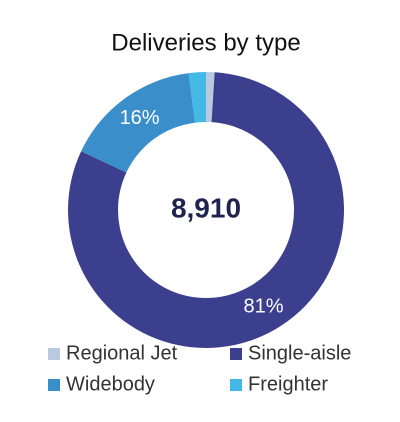 The height and width of the screenshot is (422, 400). Describe the element at coordinates (122, 353) in the screenshot. I see `legend-label: Regional Jet` at that location.